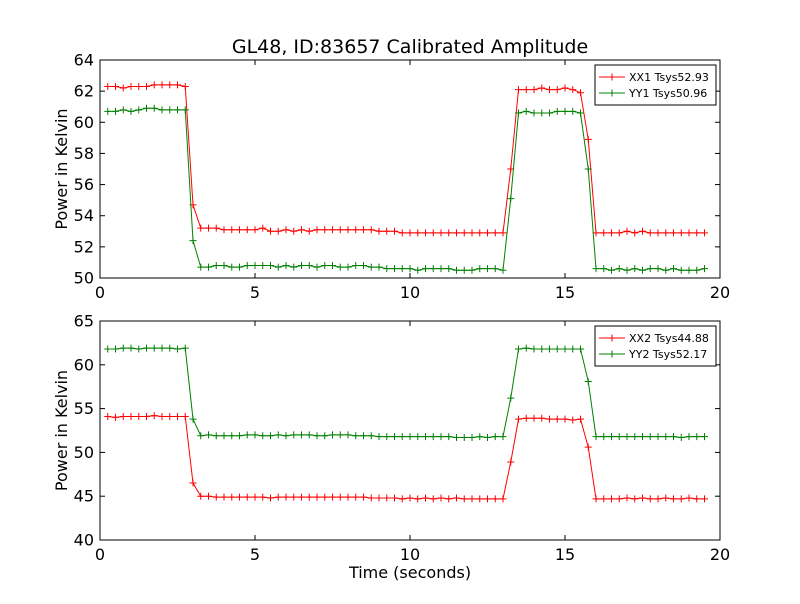  Describe the element at coordinates (84, 540) in the screenshot. I see `y-tick-label: 40` at that location.